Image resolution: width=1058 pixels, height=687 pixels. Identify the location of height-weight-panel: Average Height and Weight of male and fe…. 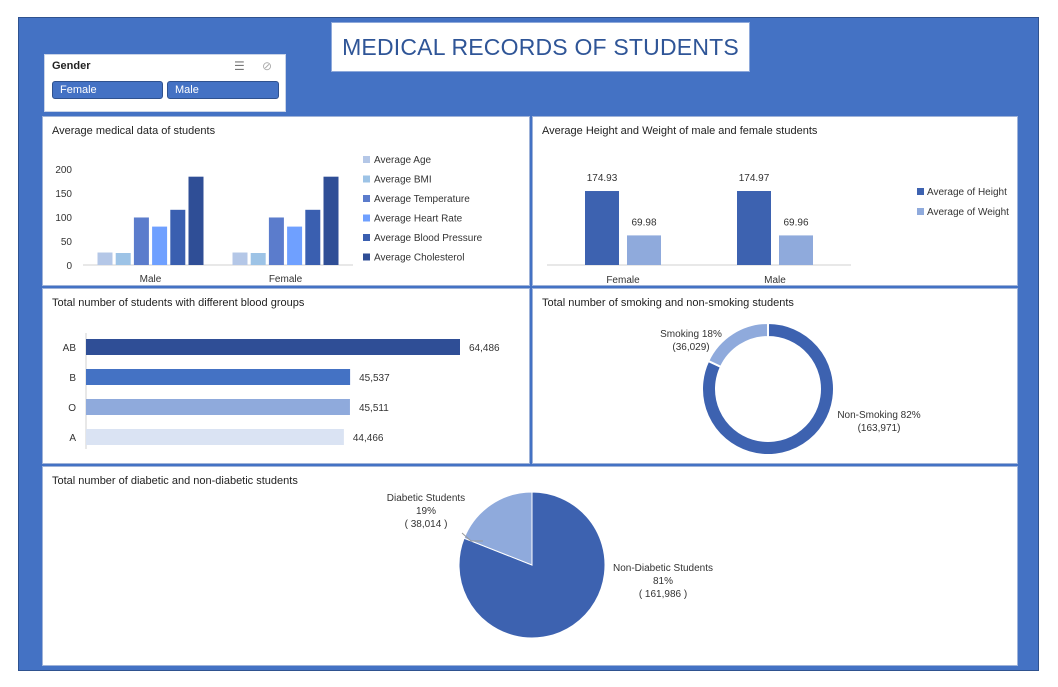
(775, 201).